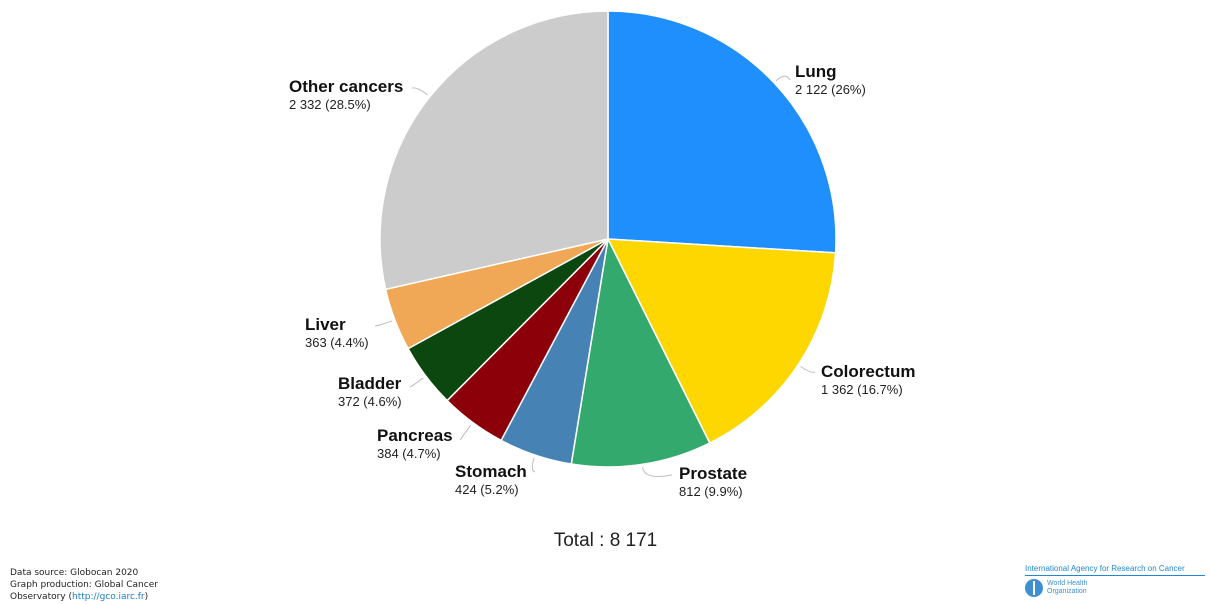  Describe the element at coordinates (1034, 588) in the screenshot. I see `who-emblem-icon` at that location.